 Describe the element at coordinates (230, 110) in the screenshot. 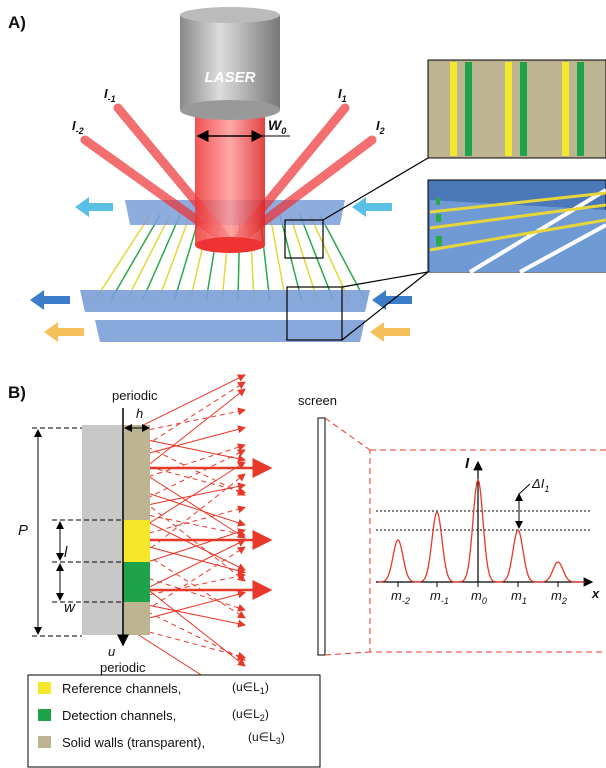

I see `laser-base` at that location.